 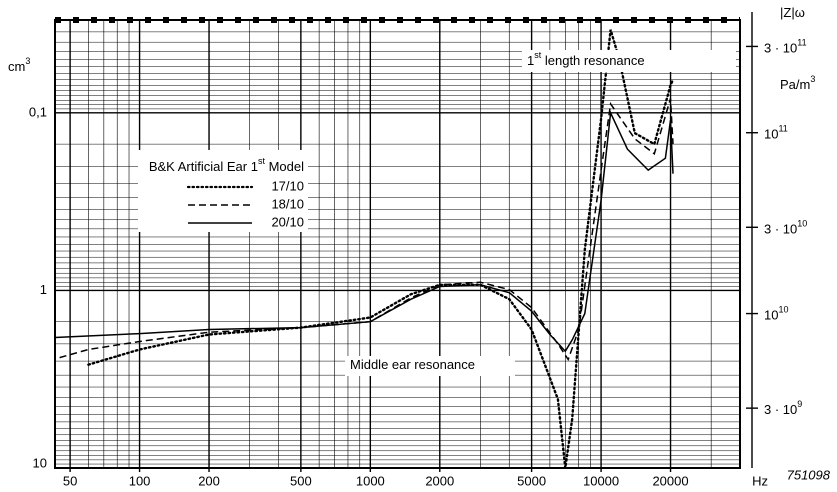 What do you see at coordinates (209, 480) in the screenshot?
I see `x-tick-label: 200` at bounding box center [209, 480].